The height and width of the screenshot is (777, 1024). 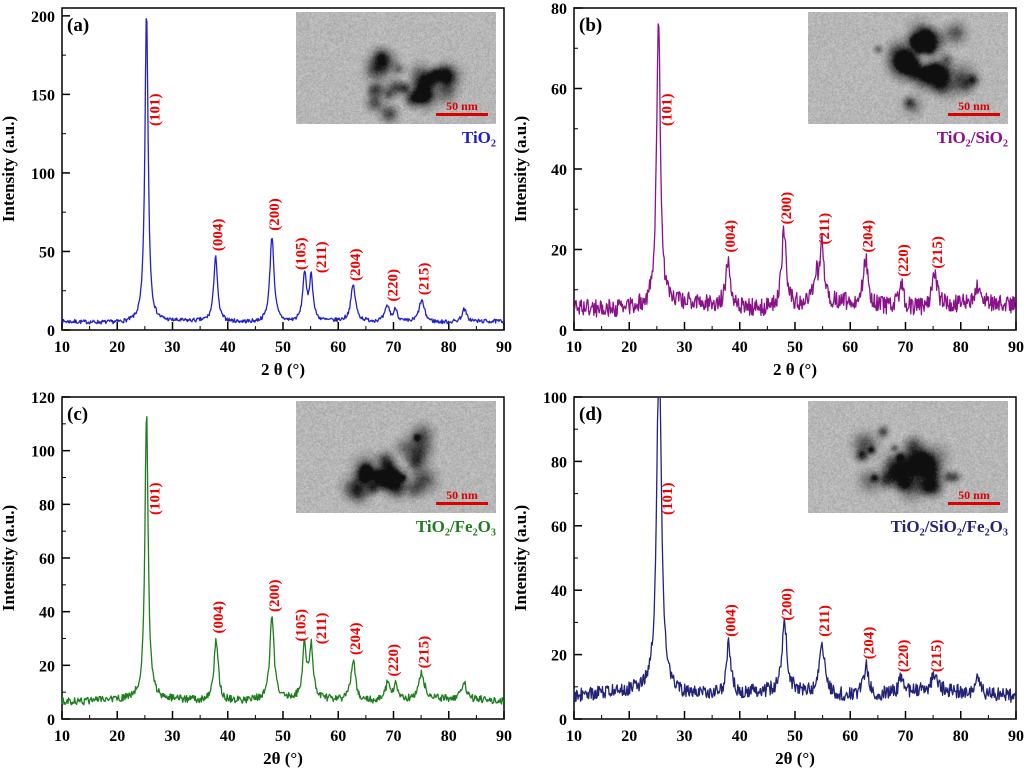 What do you see at coordinates (590, 414) in the screenshot?
I see `panel-letter-d: (d)` at bounding box center [590, 414].